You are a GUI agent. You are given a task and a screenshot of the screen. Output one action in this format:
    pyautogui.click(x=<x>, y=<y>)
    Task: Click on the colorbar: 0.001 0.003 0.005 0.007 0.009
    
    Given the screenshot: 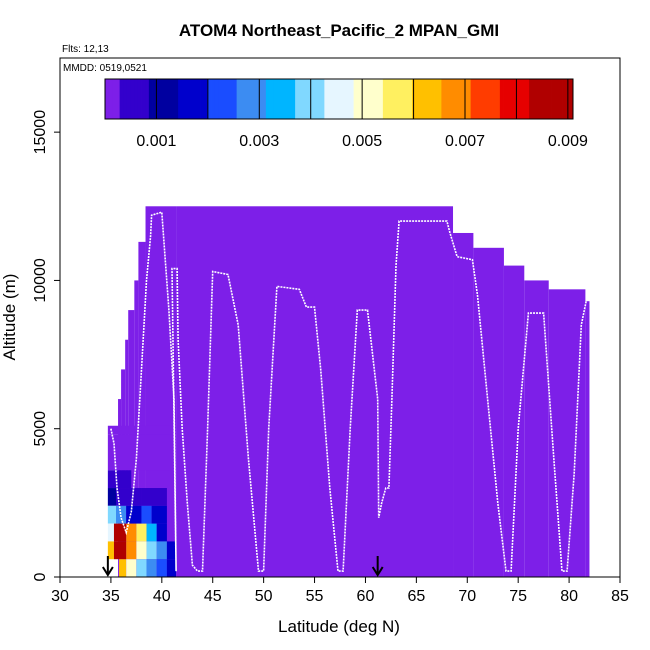 What is the action you would take?
    pyautogui.click(x=346, y=114)
    